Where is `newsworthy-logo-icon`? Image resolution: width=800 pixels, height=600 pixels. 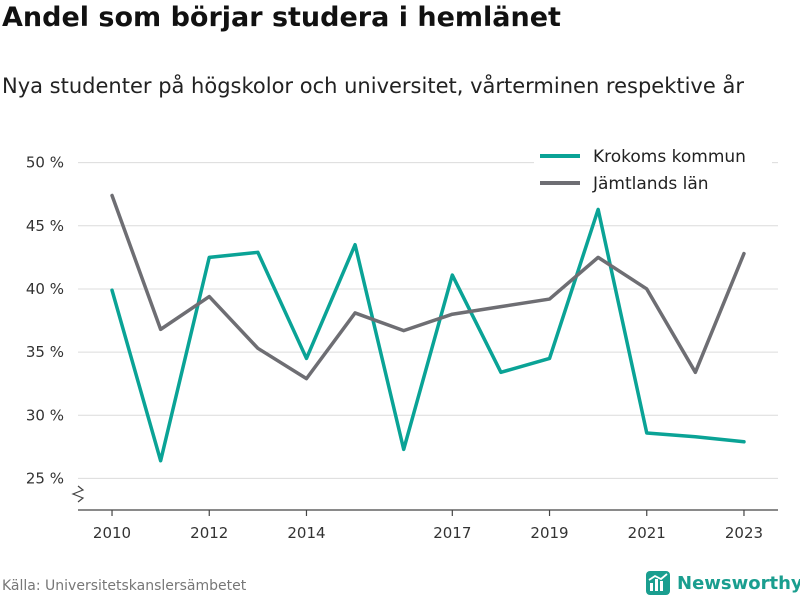
newsworthy-logo-icon is located at coordinates (658, 583).